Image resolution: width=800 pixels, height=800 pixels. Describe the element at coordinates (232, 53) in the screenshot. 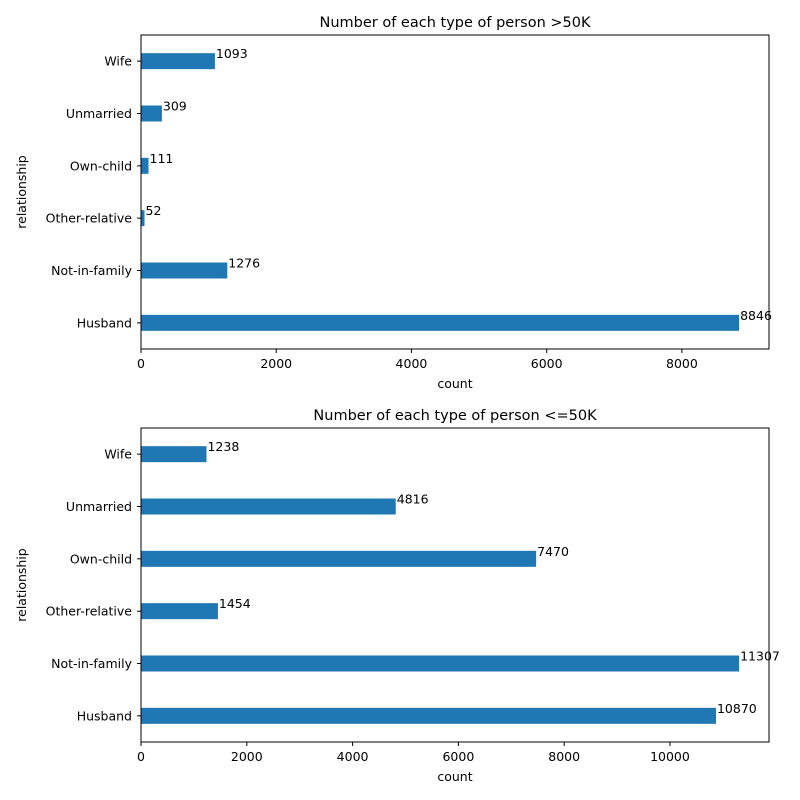

I see `data-label: 1093` at that location.